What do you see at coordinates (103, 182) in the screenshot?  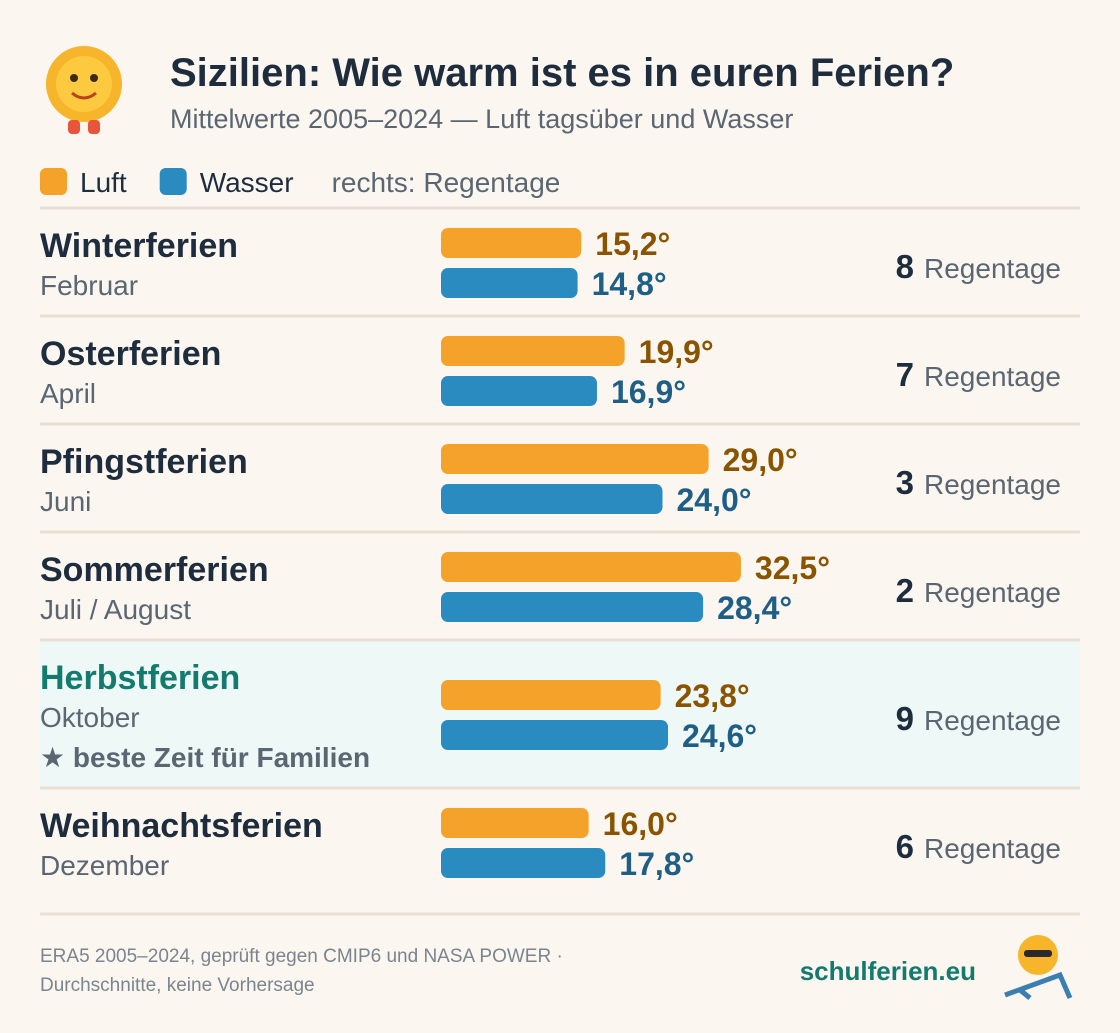 I see `legend-label: Luft` at bounding box center [103, 182].